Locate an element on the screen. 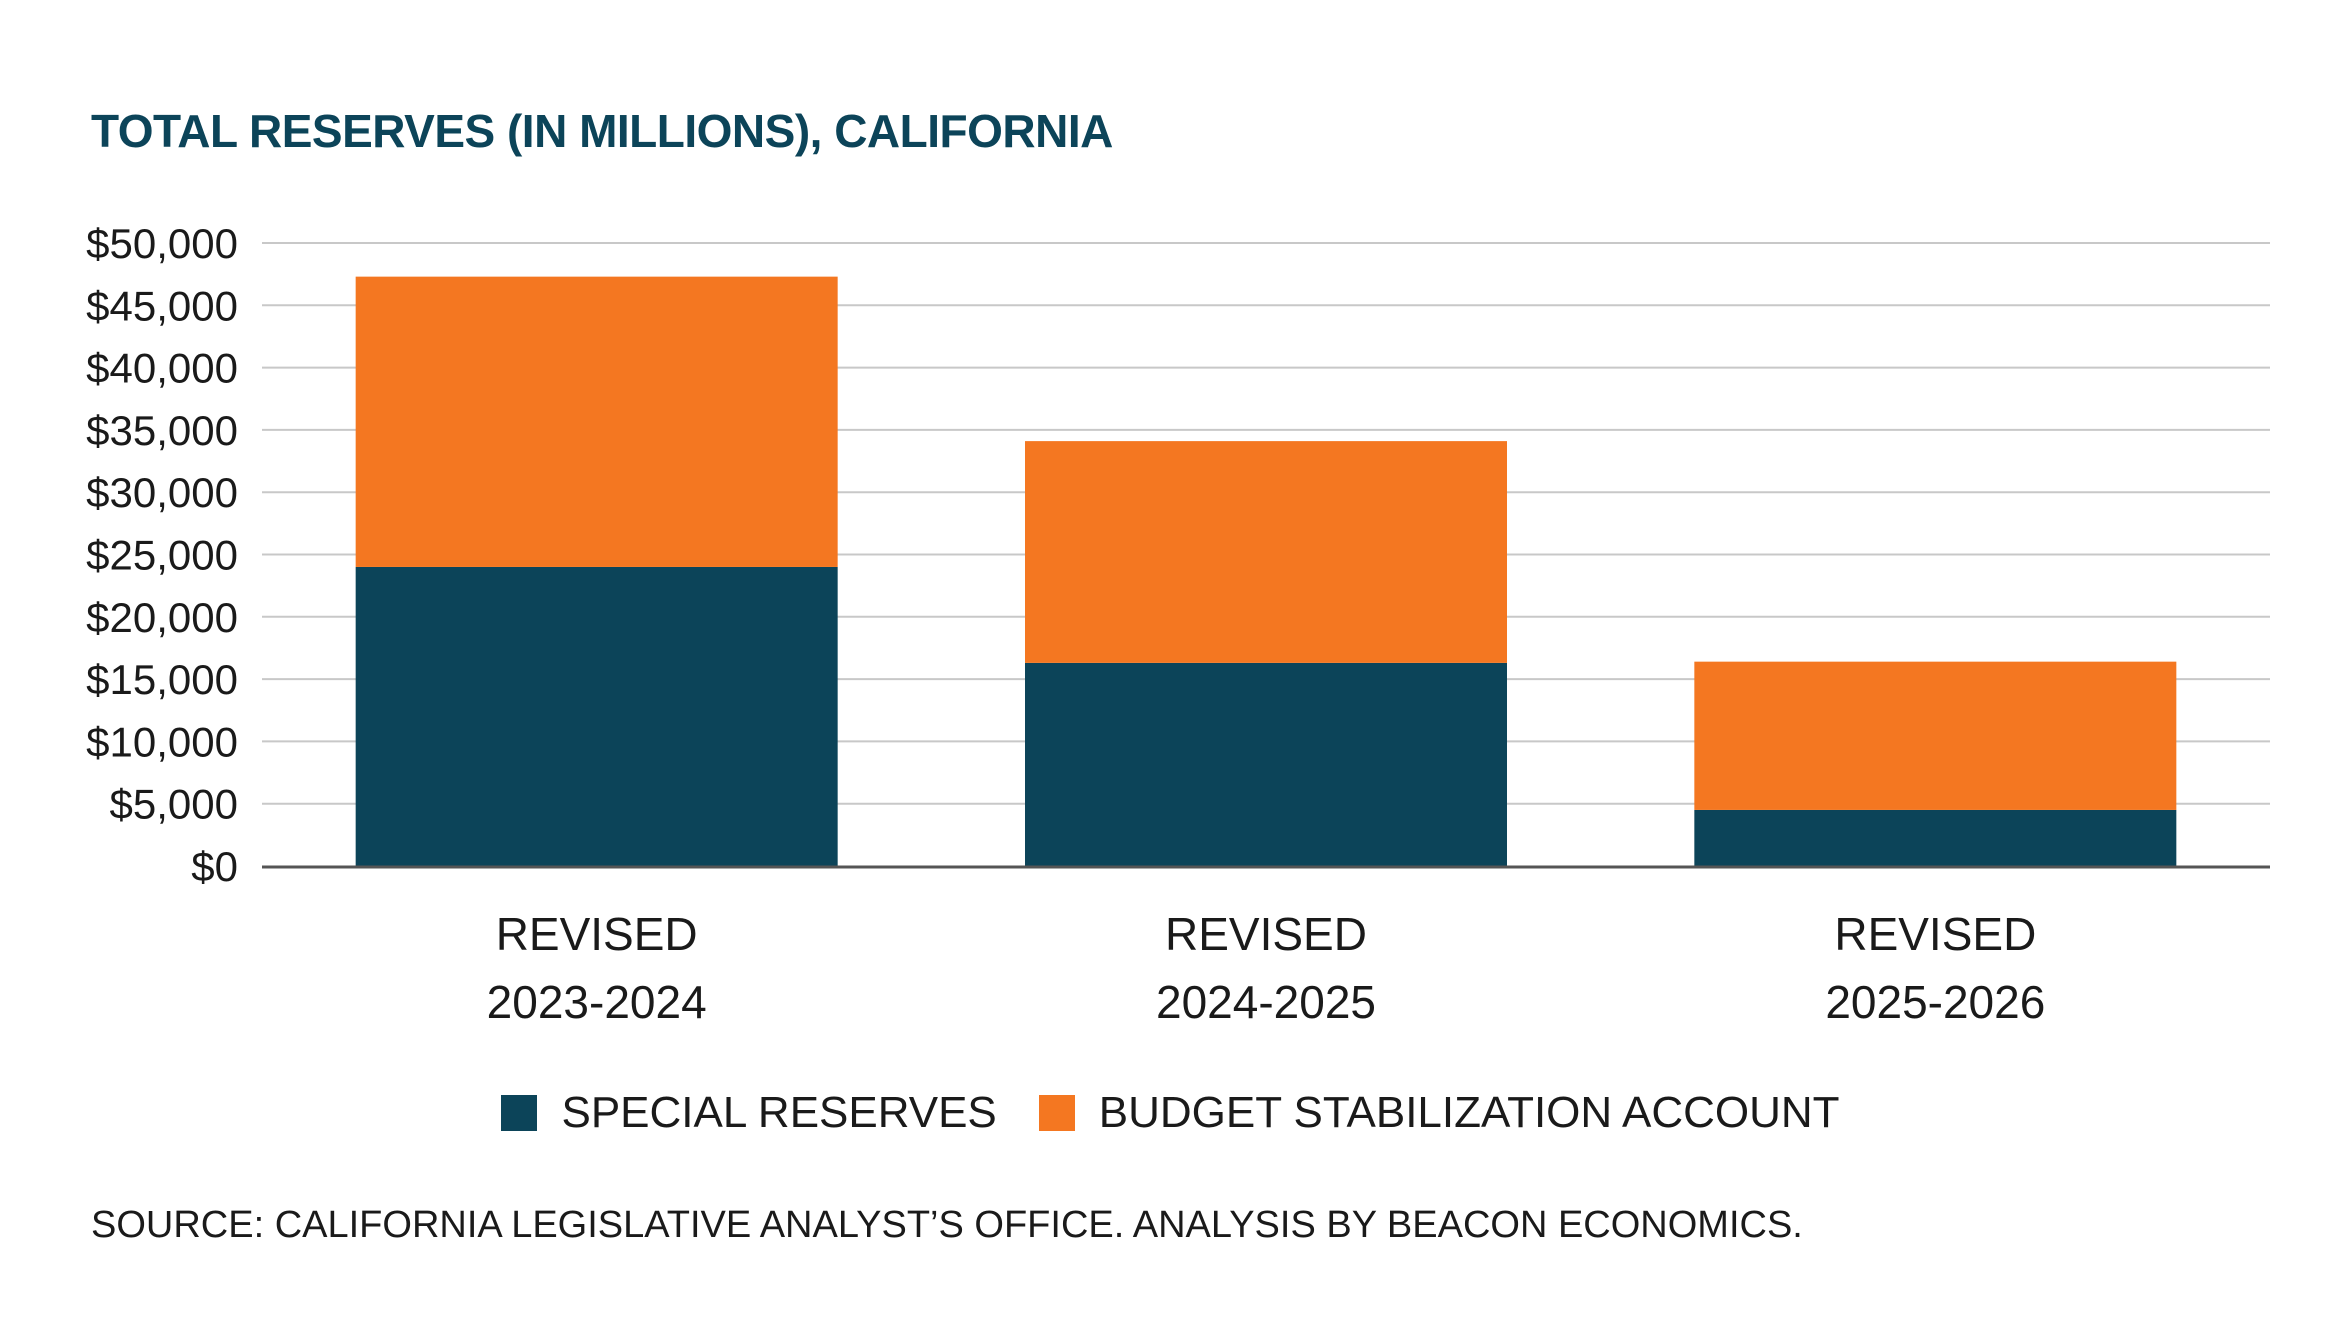 The height and width of the screenshot is (1319, 2341). legend-item-special-reserves: SPECIAL RESERVES is located at coordinates (749, 1113).